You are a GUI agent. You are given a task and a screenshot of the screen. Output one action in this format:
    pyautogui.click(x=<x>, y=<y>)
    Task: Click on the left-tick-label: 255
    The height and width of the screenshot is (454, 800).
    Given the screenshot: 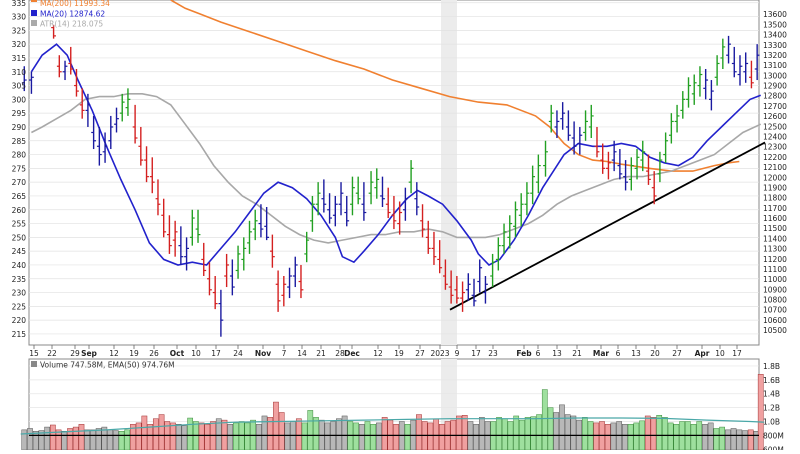 What is the action you would take?
    pyautogui.click(x=19, y=224)
    